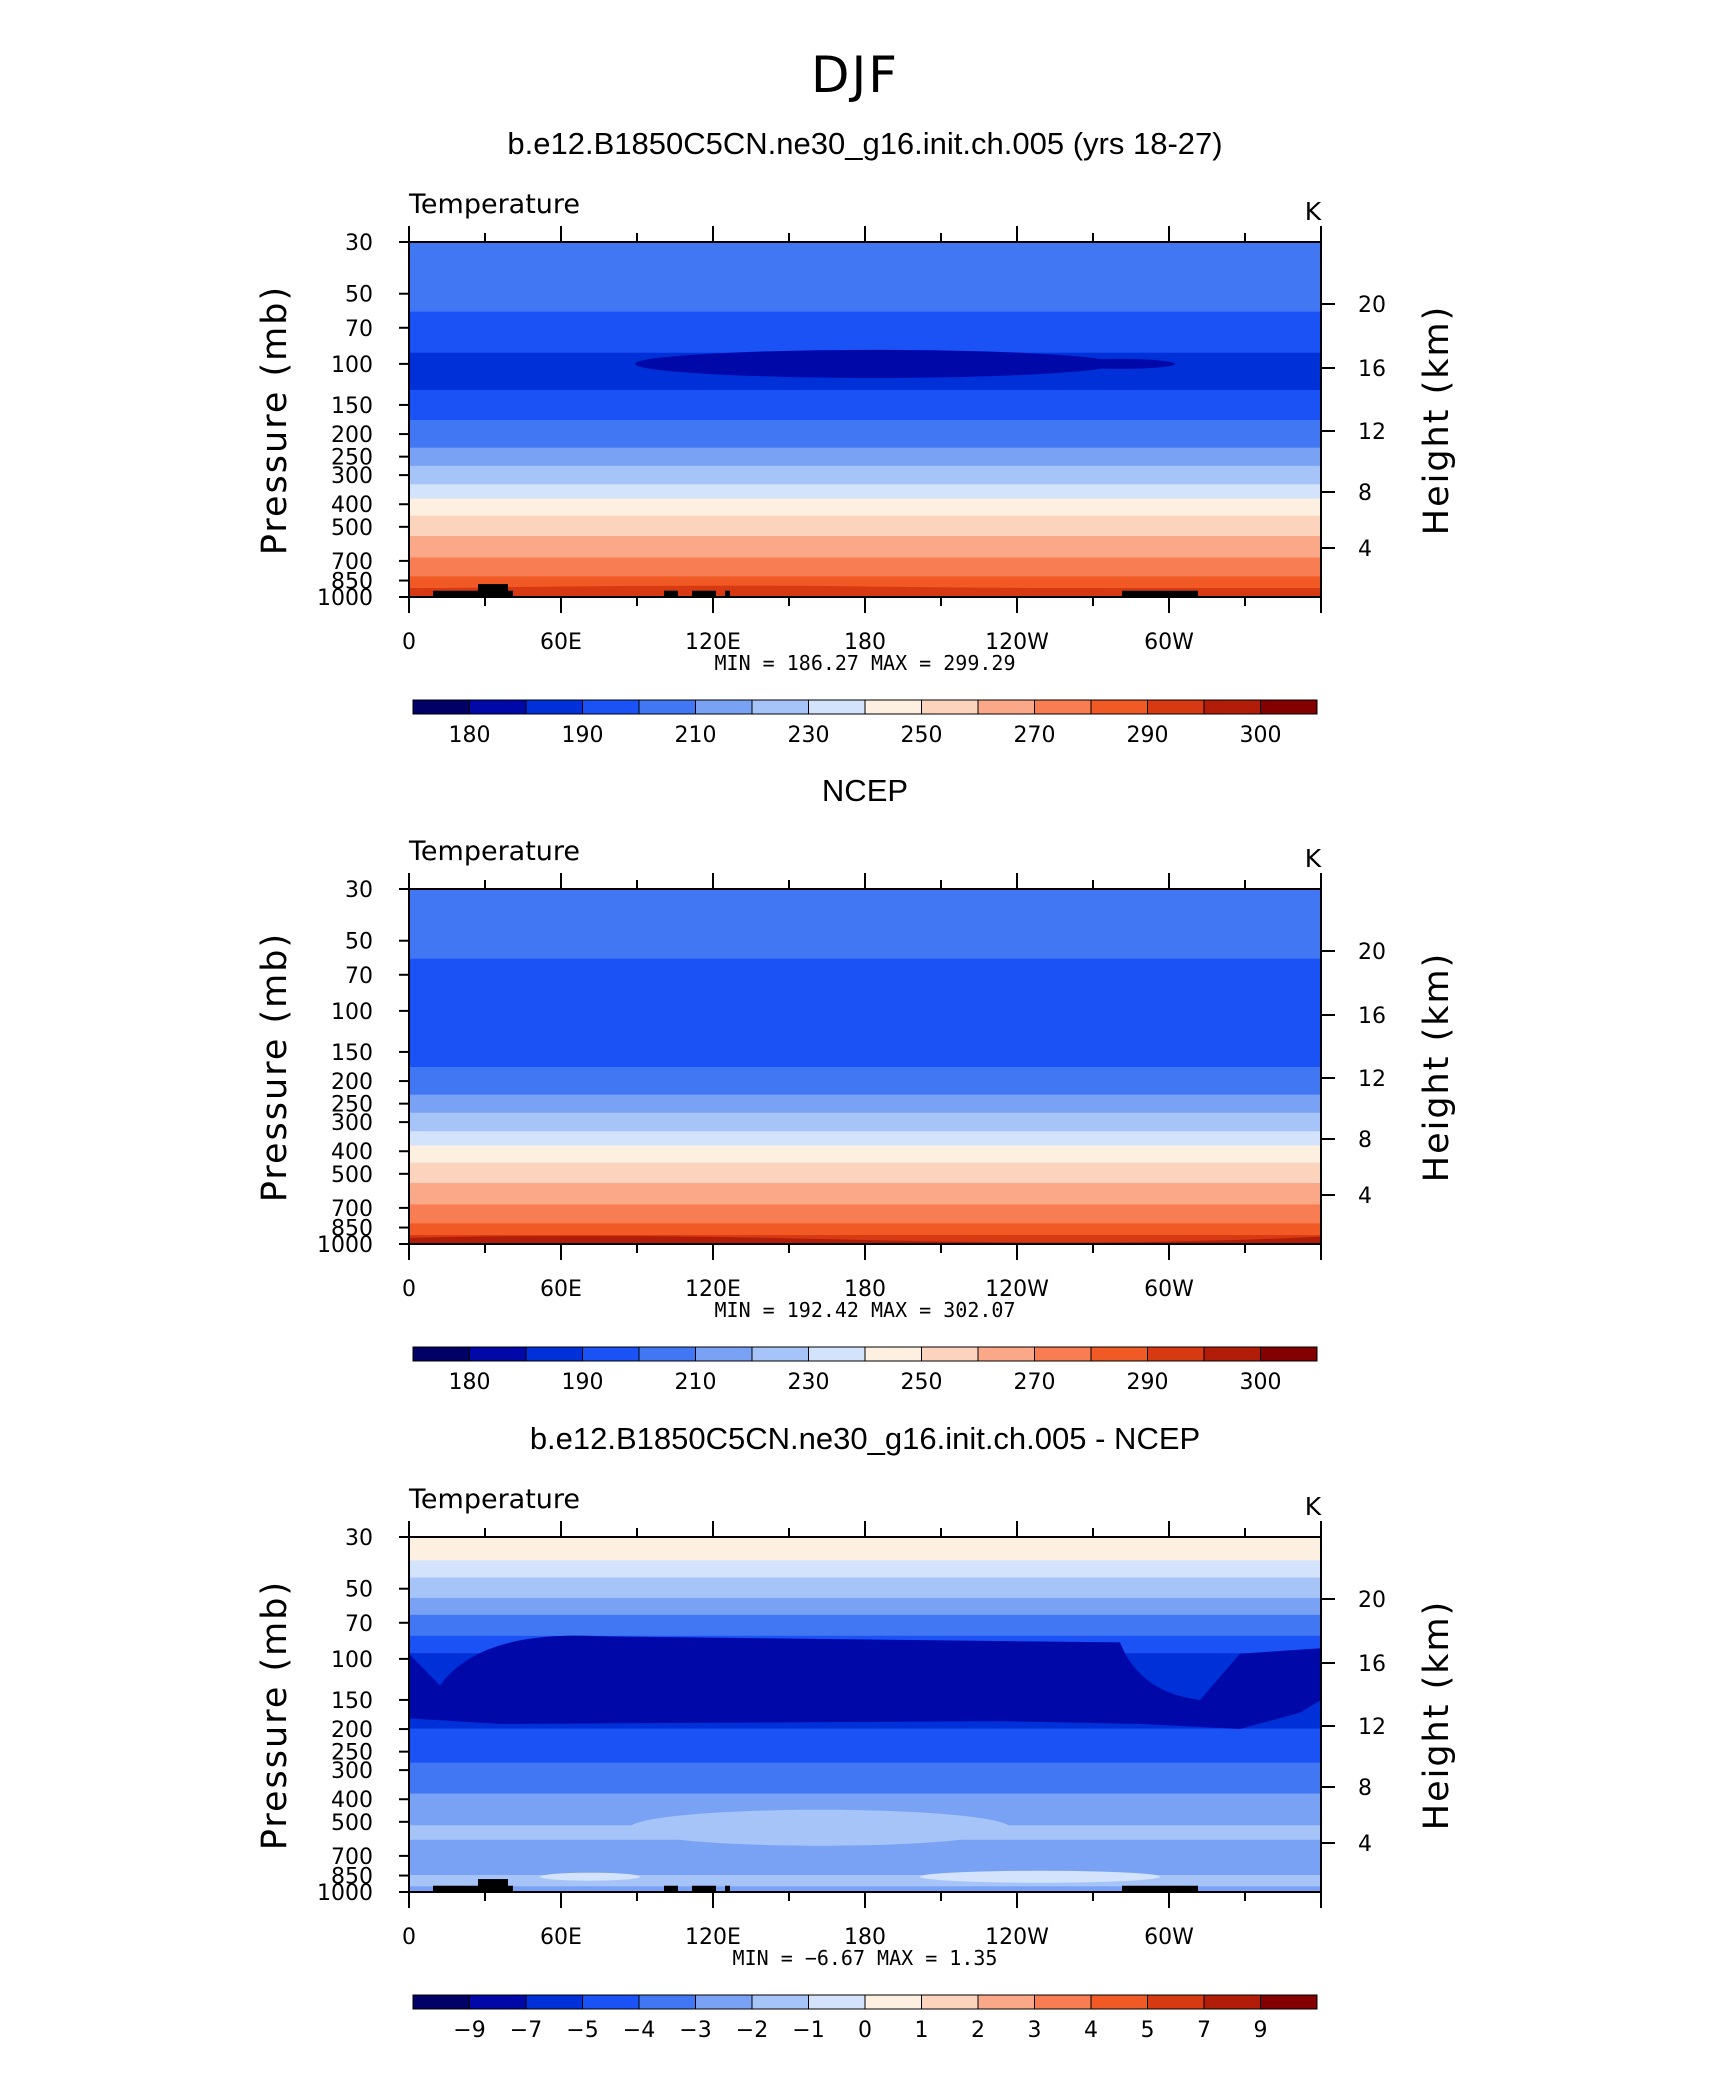  What do you see at coordinates (1091, 2030) in the screenshot?
I see `colorbar-label: 4` at bounding box center [1091, 2030].